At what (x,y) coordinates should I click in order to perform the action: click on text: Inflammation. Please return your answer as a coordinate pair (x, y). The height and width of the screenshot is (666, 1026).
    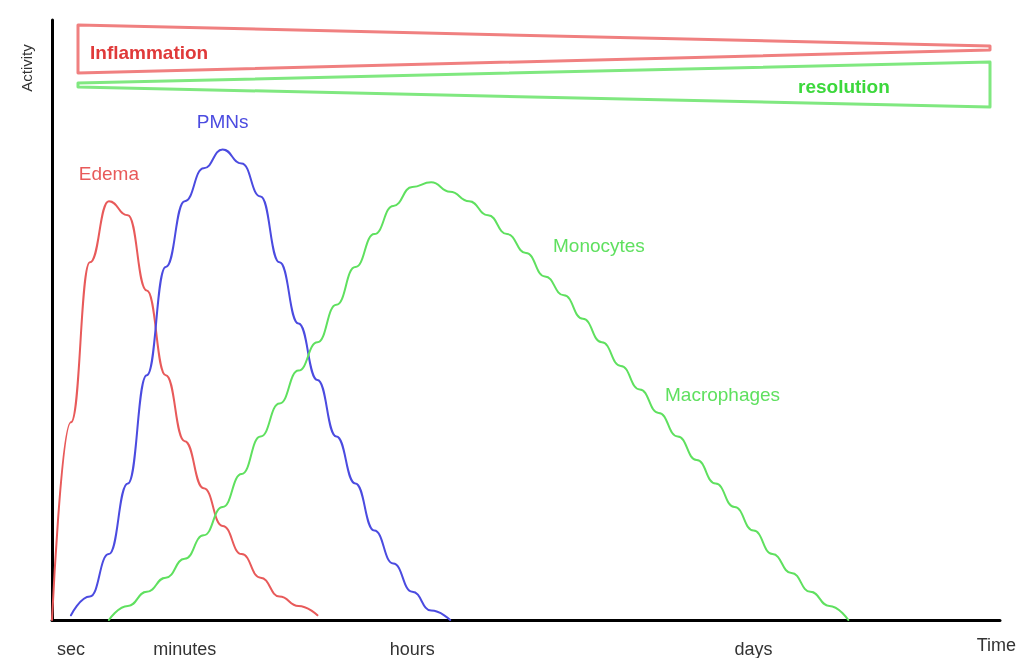
    Looking at the image, I should click on (149, 52).